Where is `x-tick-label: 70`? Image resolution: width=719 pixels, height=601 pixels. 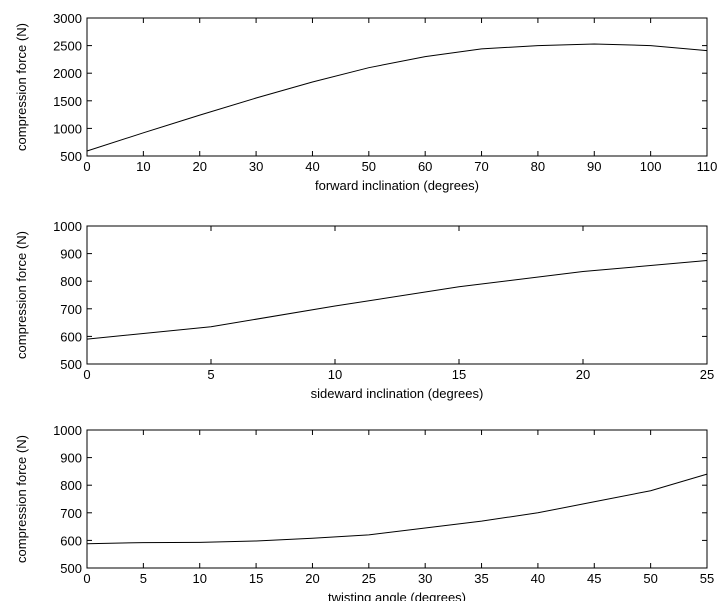 x-tick-label: 70 is located at coordinates (481, 166).